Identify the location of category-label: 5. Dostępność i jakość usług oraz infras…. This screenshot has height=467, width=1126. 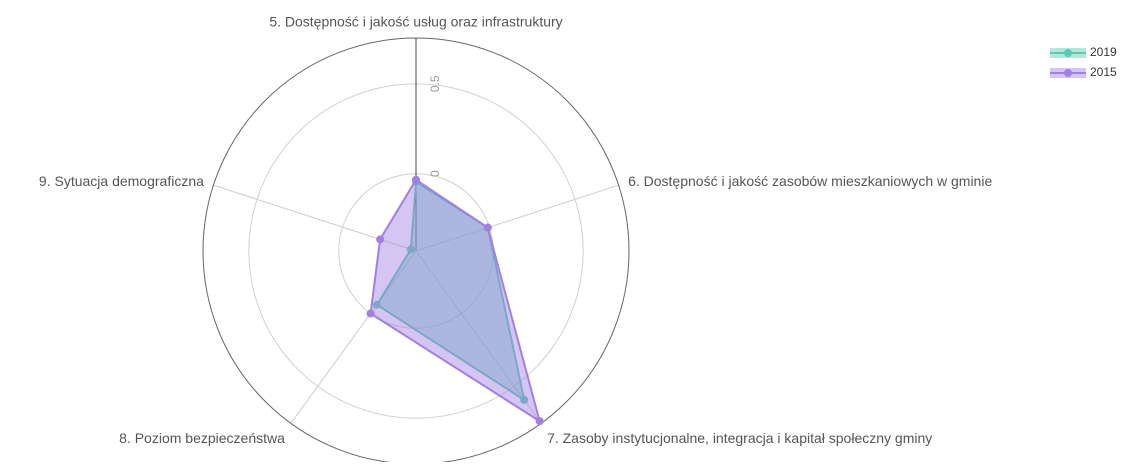
(415, 22).